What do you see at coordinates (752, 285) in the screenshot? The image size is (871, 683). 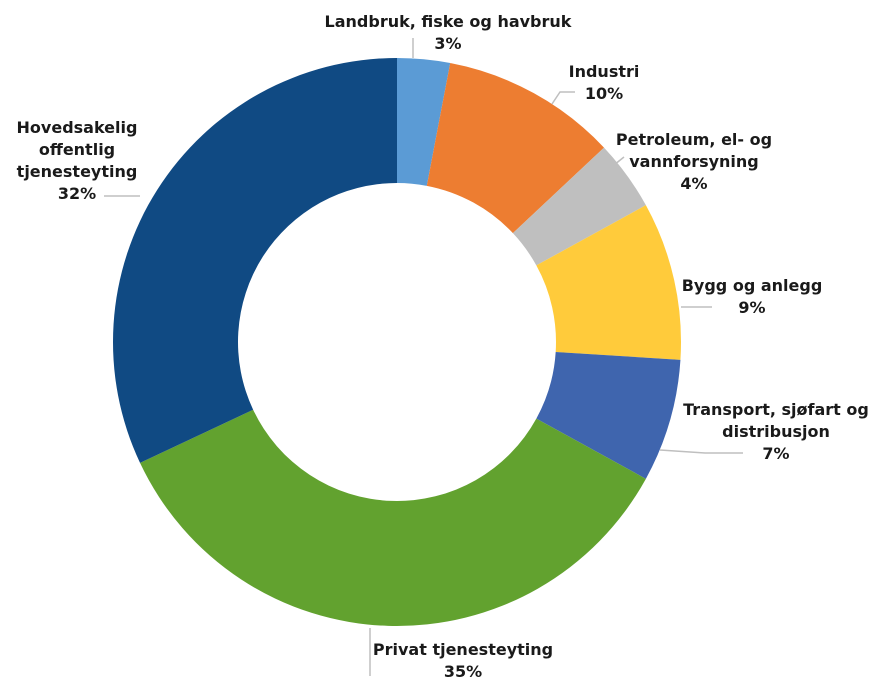 I see `data-label-bygg-og-anlegg: Bygg og anlegg` at bounding box center [752, 285].